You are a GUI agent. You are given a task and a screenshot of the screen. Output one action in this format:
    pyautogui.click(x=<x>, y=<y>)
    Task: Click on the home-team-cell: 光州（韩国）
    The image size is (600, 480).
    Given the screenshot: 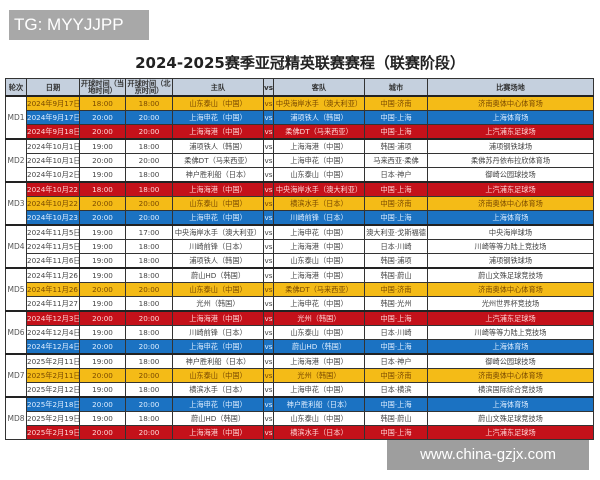 What is the action you would take?
    pyautogui.click(x=218, y=304)
    